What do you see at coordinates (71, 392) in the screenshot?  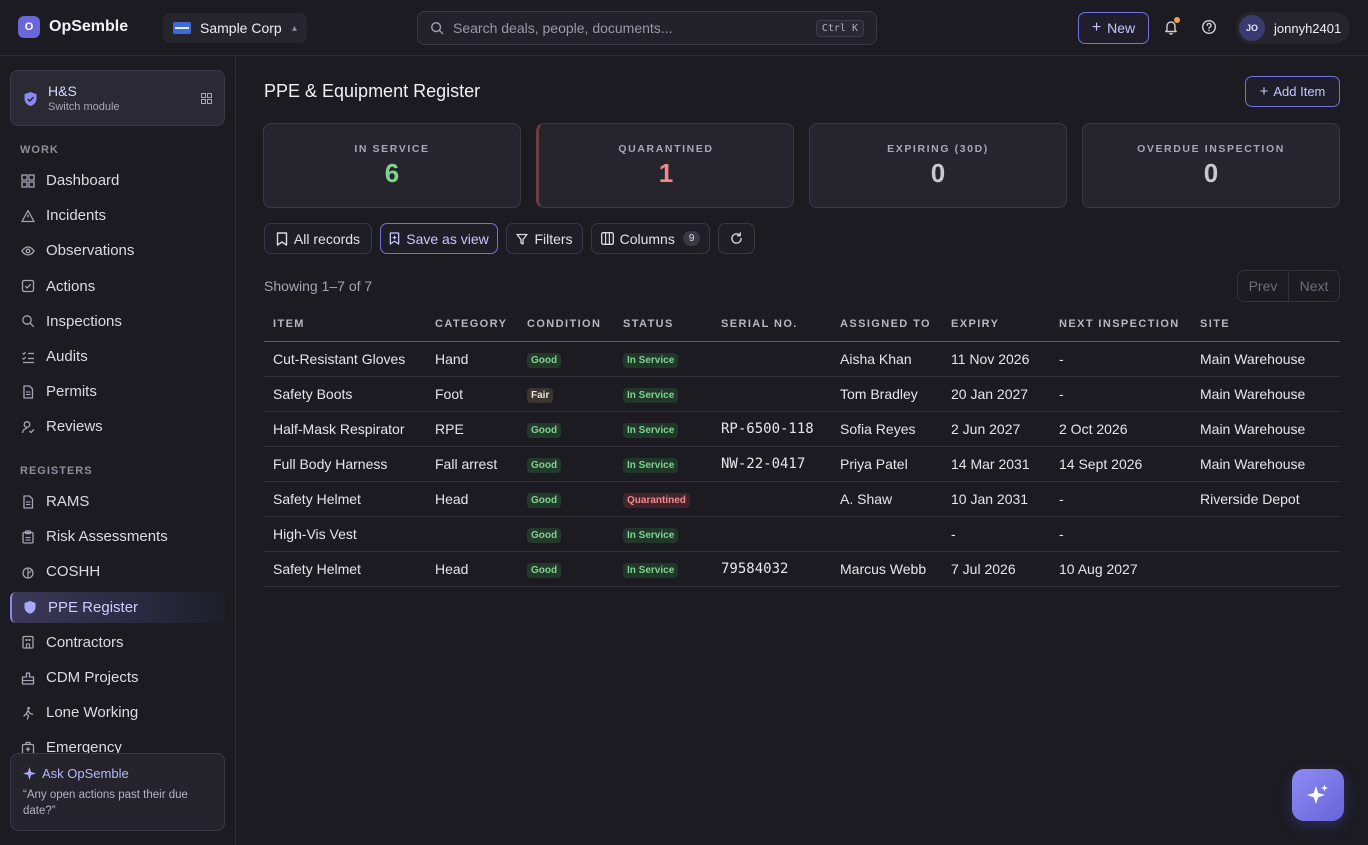 I see `sidebar-item-label: Permits` at bounding box center [71, 392].